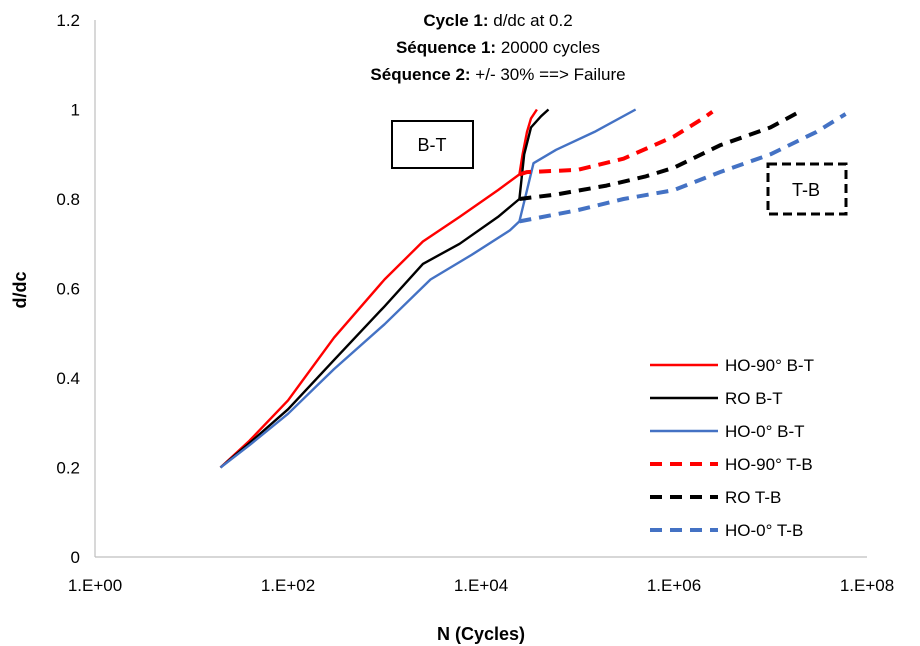  What do you see at coordinates (68, 378) in the screenshot?
I see `y-tick-label: 0.4` at bounding box center [68, 378].